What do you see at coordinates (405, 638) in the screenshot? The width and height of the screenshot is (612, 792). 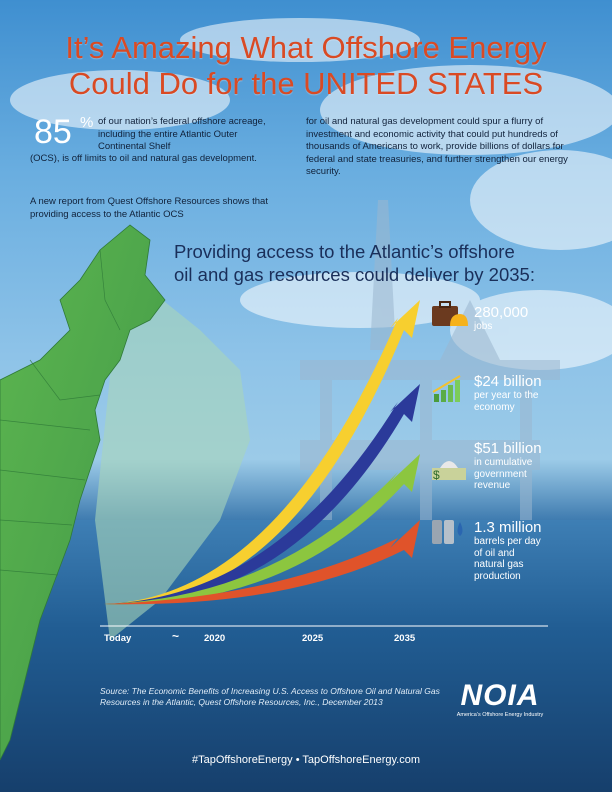 I see `timeline-tick-2035: 2035` at bounding box center [405, 638].